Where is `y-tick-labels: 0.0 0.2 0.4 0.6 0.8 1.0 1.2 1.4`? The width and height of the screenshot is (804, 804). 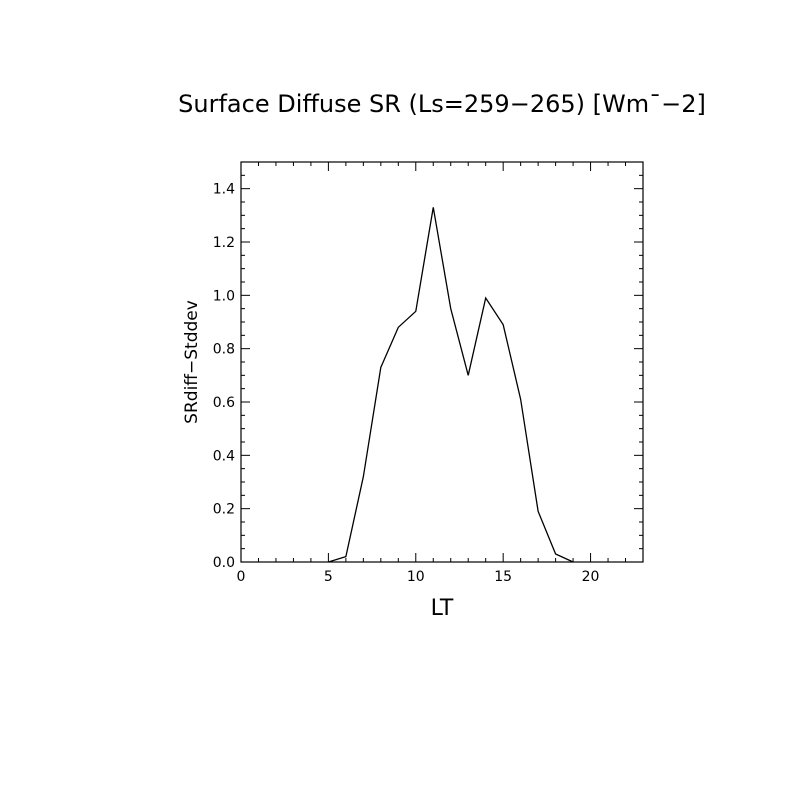
y-tick-labels: 0.0 0.2 0.4 0.6 0.8 1.0 1.2 1.4 is located at coordinates (224, 376).